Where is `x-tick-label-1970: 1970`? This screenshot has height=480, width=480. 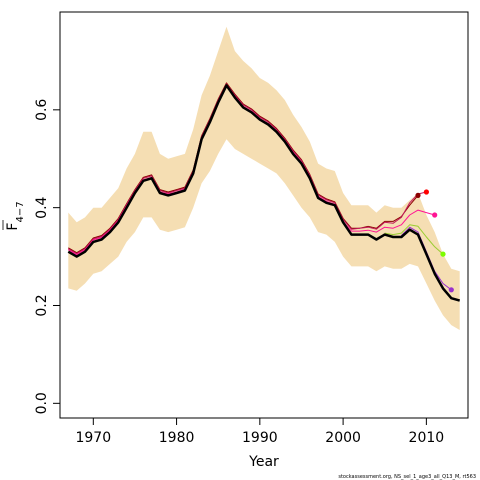
x-tick-label-1970: 1970 is located at coordinates (93, 438).